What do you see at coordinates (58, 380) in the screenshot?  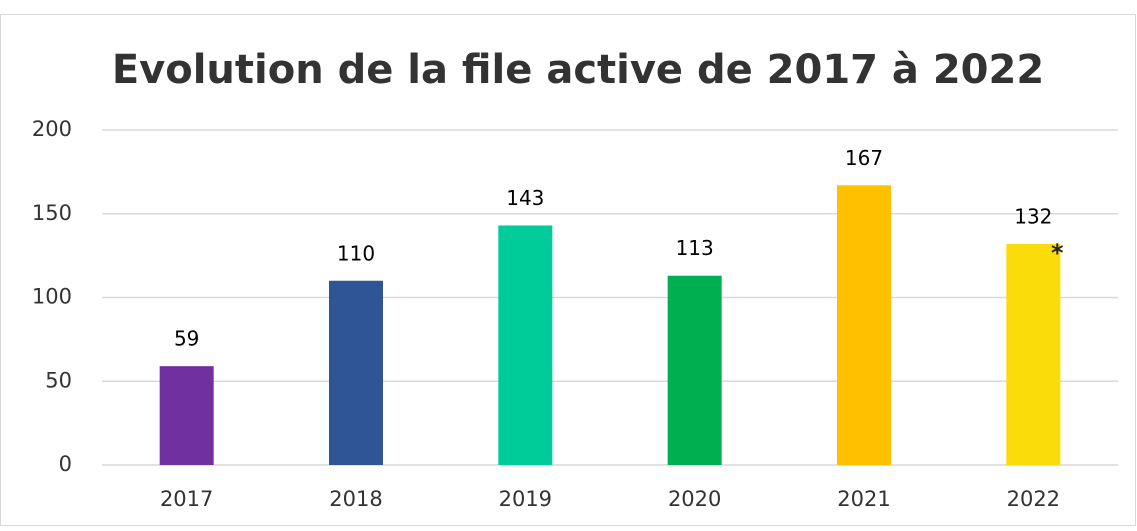 I see `y-tick-label: 50` at bounding box center [58, 380].